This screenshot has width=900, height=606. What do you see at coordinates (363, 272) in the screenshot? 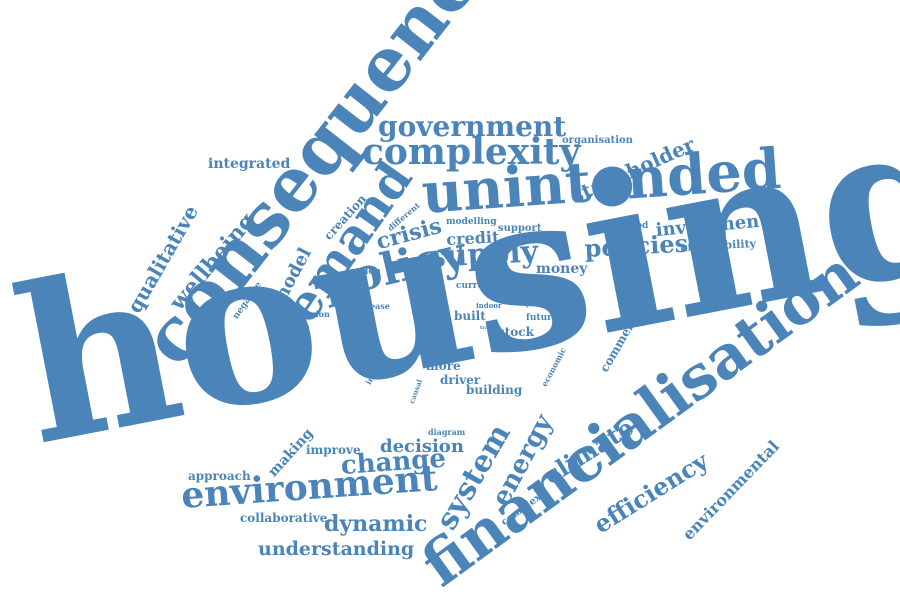
I see `word-london: london` at bounding box center [363, 272].